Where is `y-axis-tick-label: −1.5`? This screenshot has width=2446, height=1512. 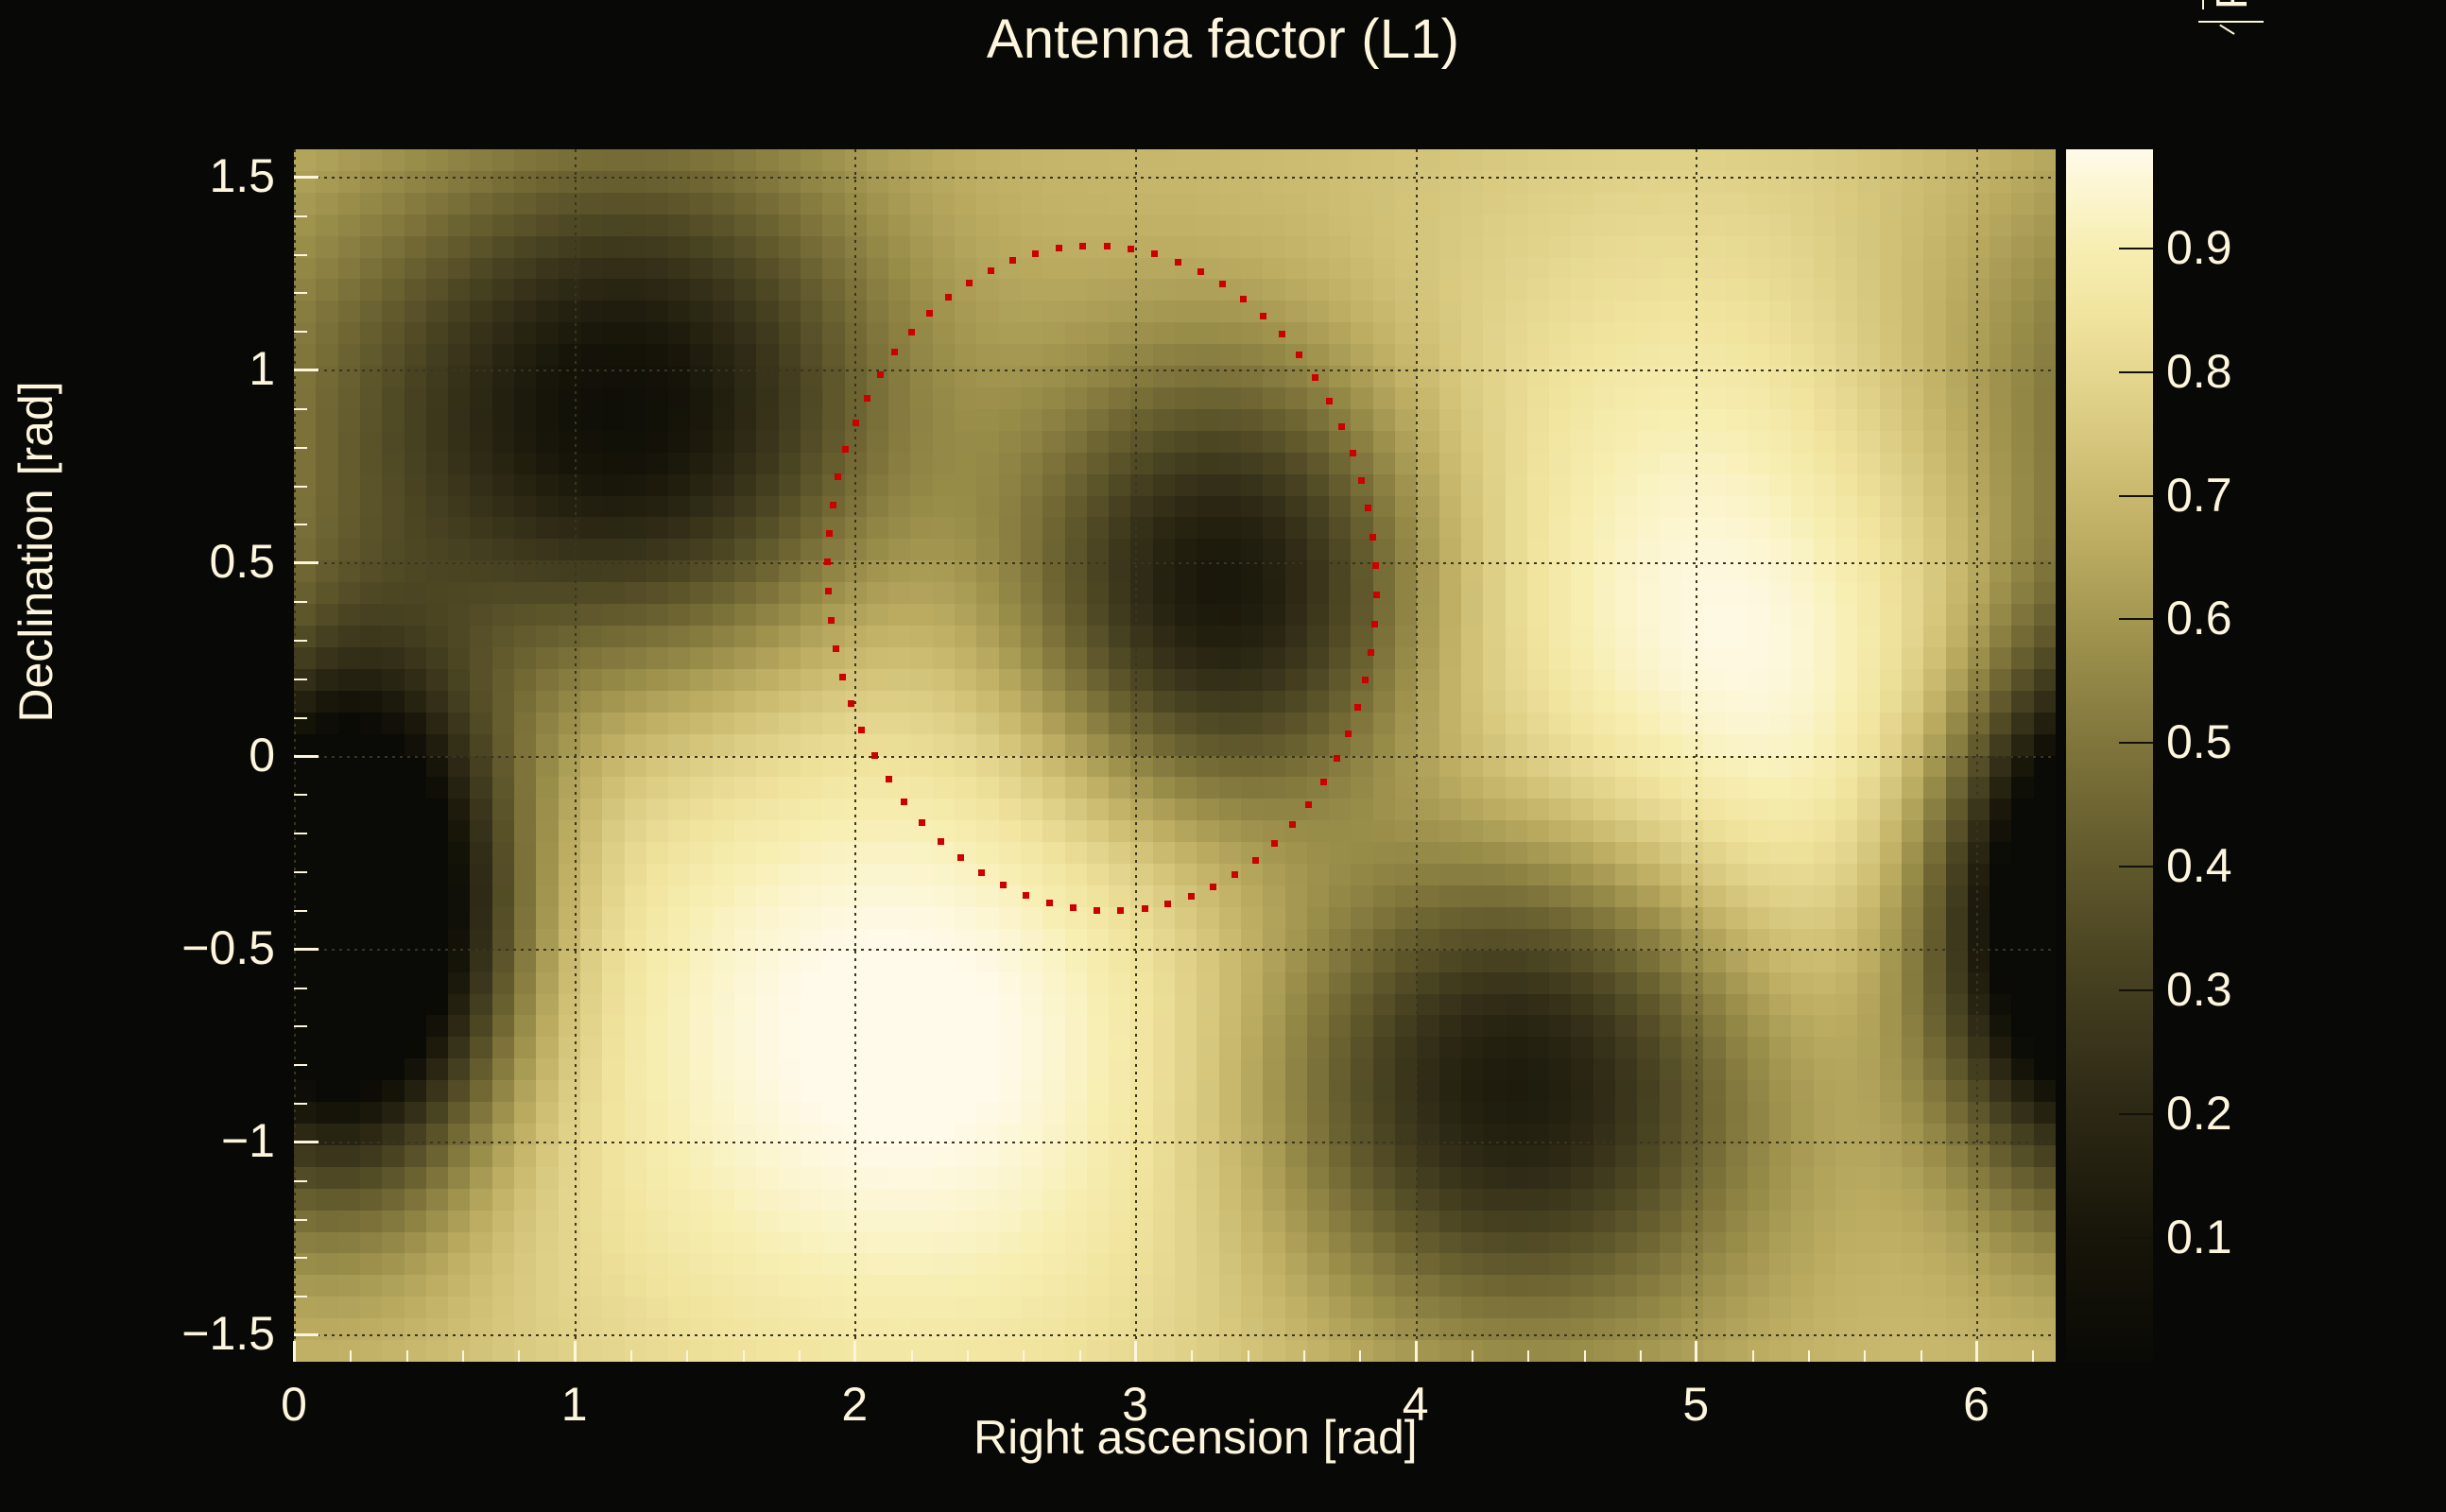
y-axis-tick-label: −1.5 is located at coordinates (228, 1334).